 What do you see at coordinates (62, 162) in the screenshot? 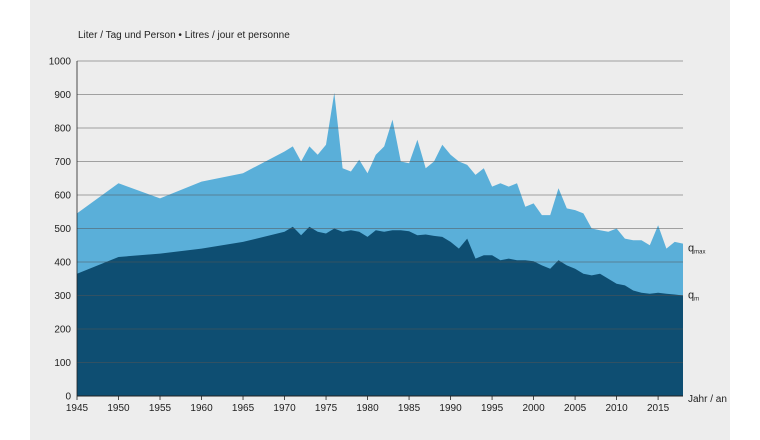
I see `y-tick-label: 700` at bounding box center [62, 162].